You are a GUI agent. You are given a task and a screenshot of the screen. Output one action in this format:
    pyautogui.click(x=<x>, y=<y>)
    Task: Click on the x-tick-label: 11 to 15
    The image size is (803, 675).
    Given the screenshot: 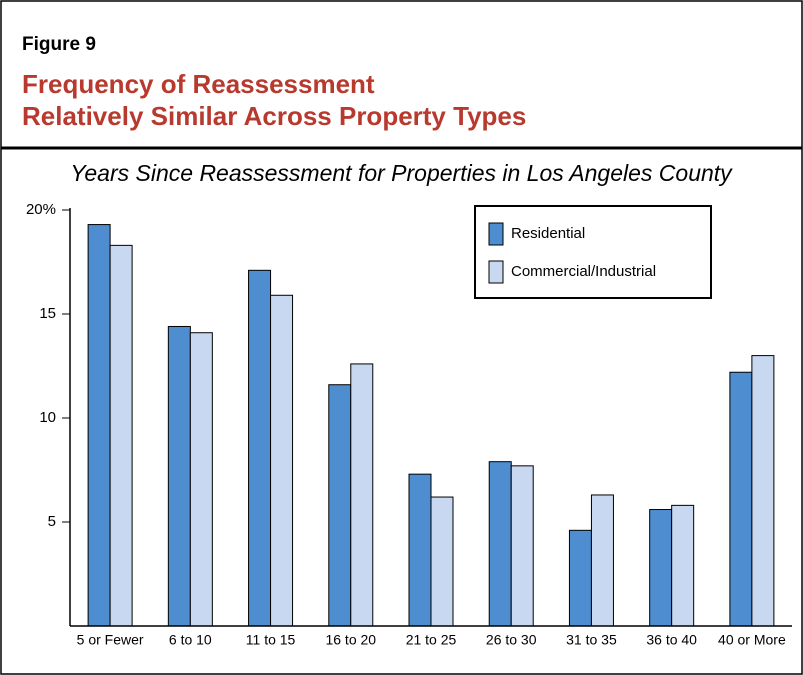 What is the action you would take?
    pyautogui.click(x=271, y=640)
    